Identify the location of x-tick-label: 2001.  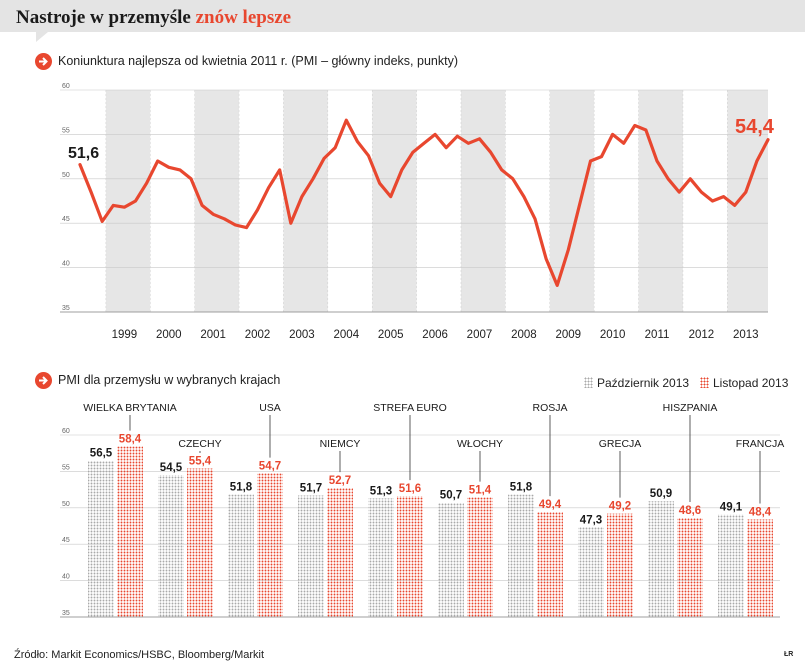
(213, 335).